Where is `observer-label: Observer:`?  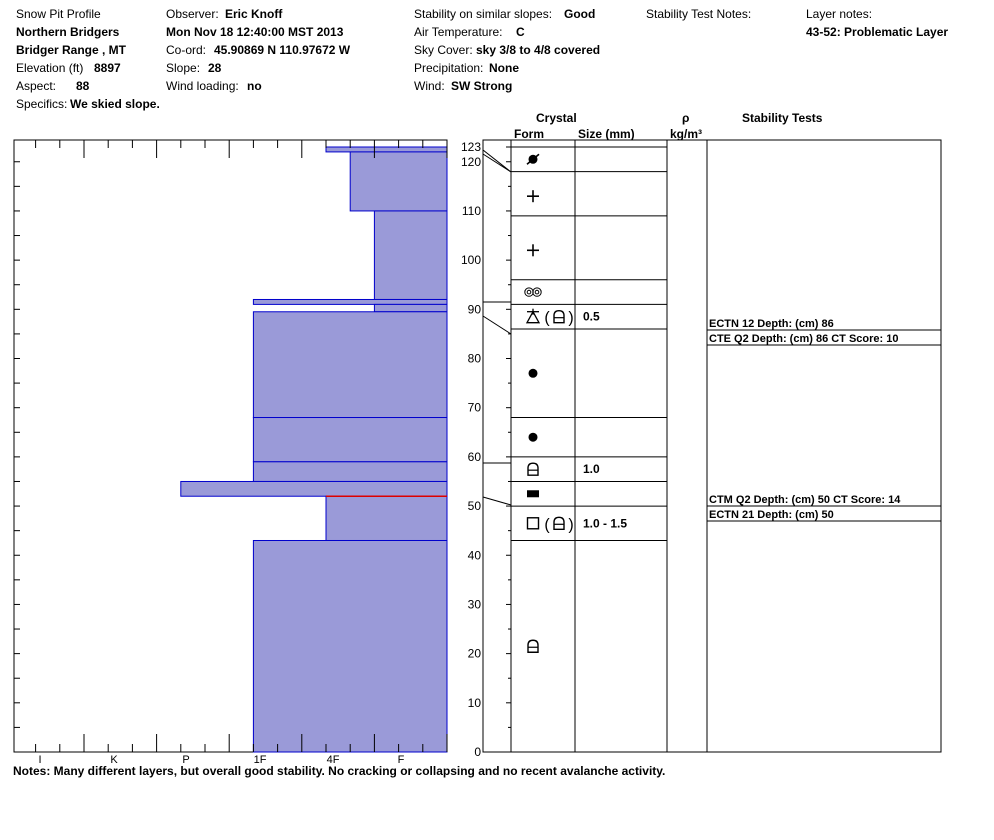 observer-label: Observer: is located at coordinates (192, 14).